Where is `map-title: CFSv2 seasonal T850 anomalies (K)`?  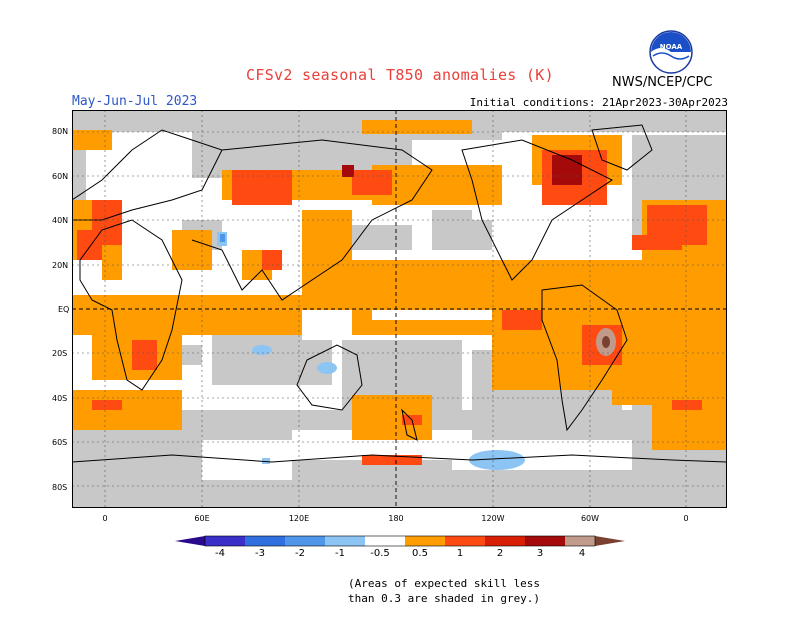 map-title: CFSv2 seasonal T850 anomalies (K) is located at coordinates (400, 75).